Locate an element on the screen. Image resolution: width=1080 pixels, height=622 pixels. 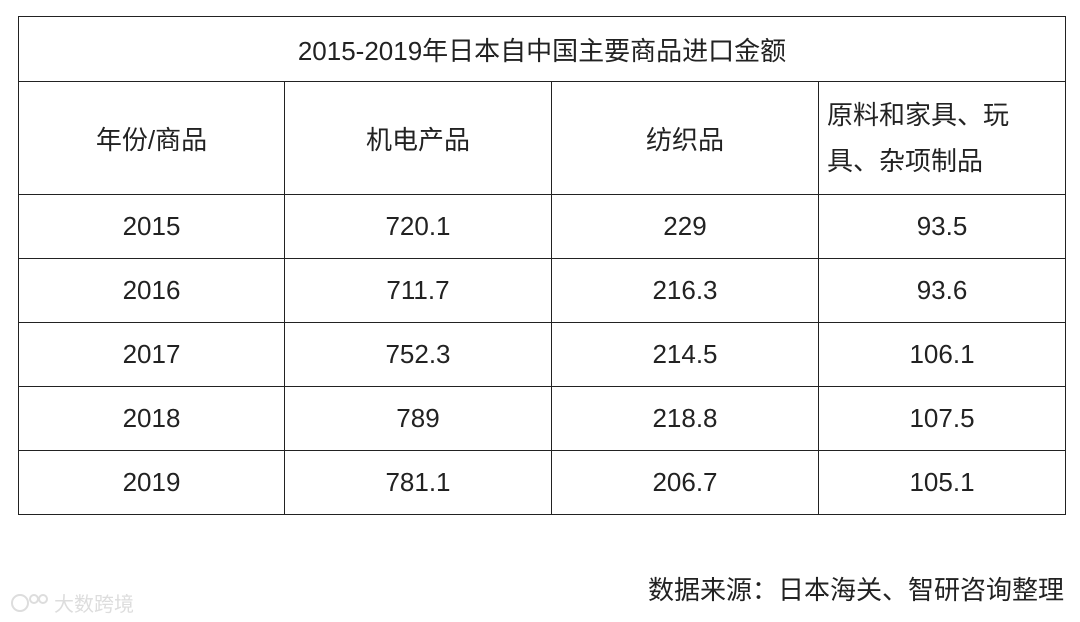
header-cell: 年份/商品 is located at coordinates (151, 138).